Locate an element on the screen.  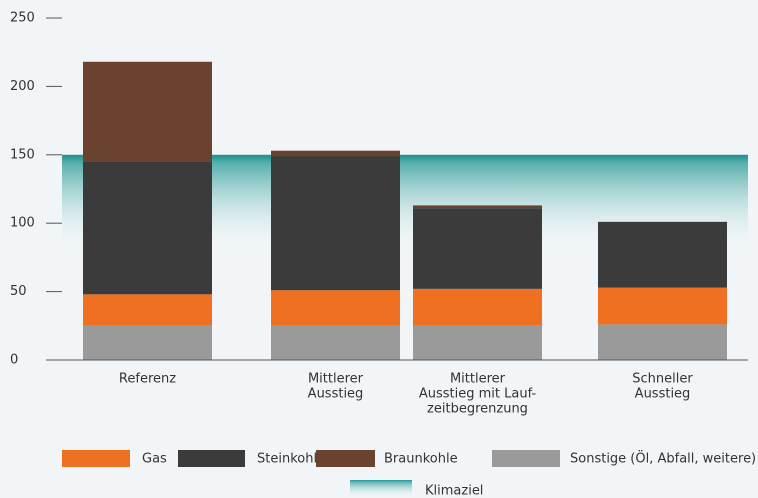
x-tick-label: Referenz is located at coordinates (147, 379).